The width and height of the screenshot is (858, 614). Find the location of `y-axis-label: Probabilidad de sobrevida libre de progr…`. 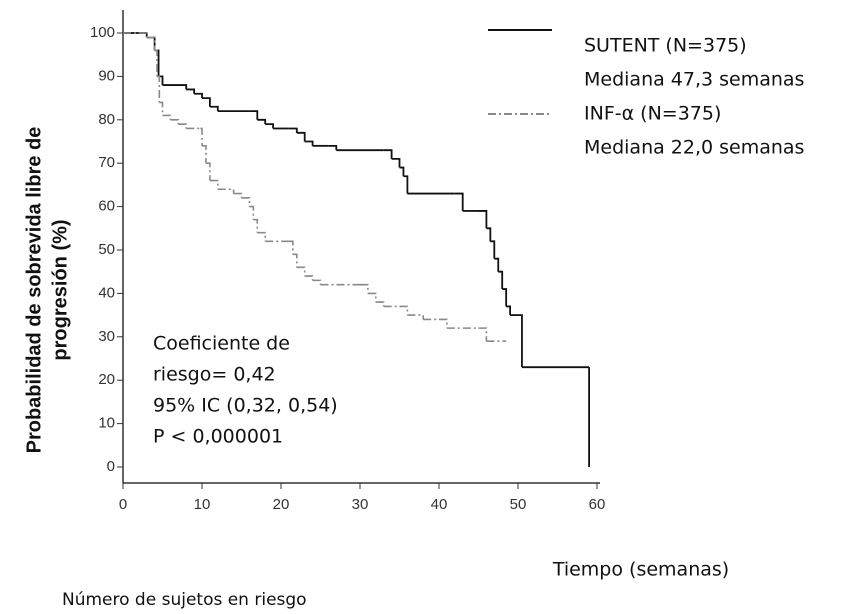

y-axis-label: Probabilidad de sobrevida libre de progr… is located at coordinates (47, 290).